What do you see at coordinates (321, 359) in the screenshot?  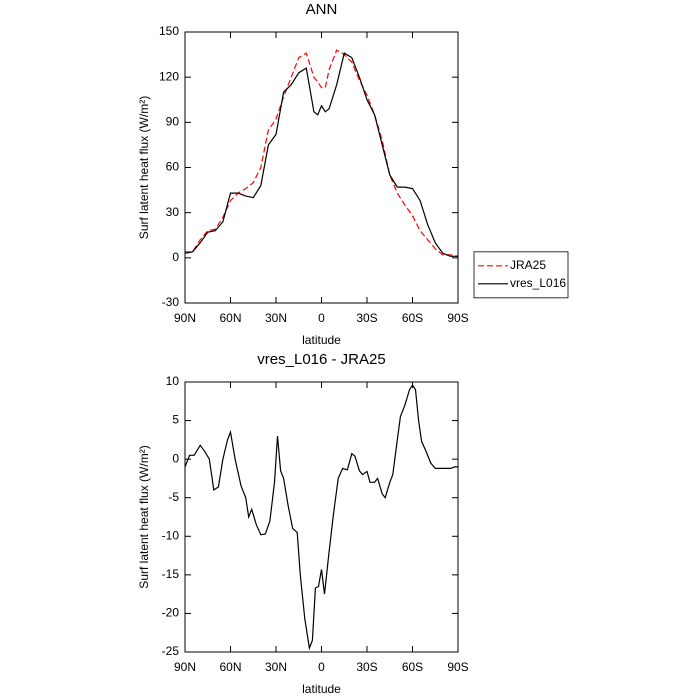 I see `chart-title: vres_L016 - JRA25` at bounding box center [321, 359].